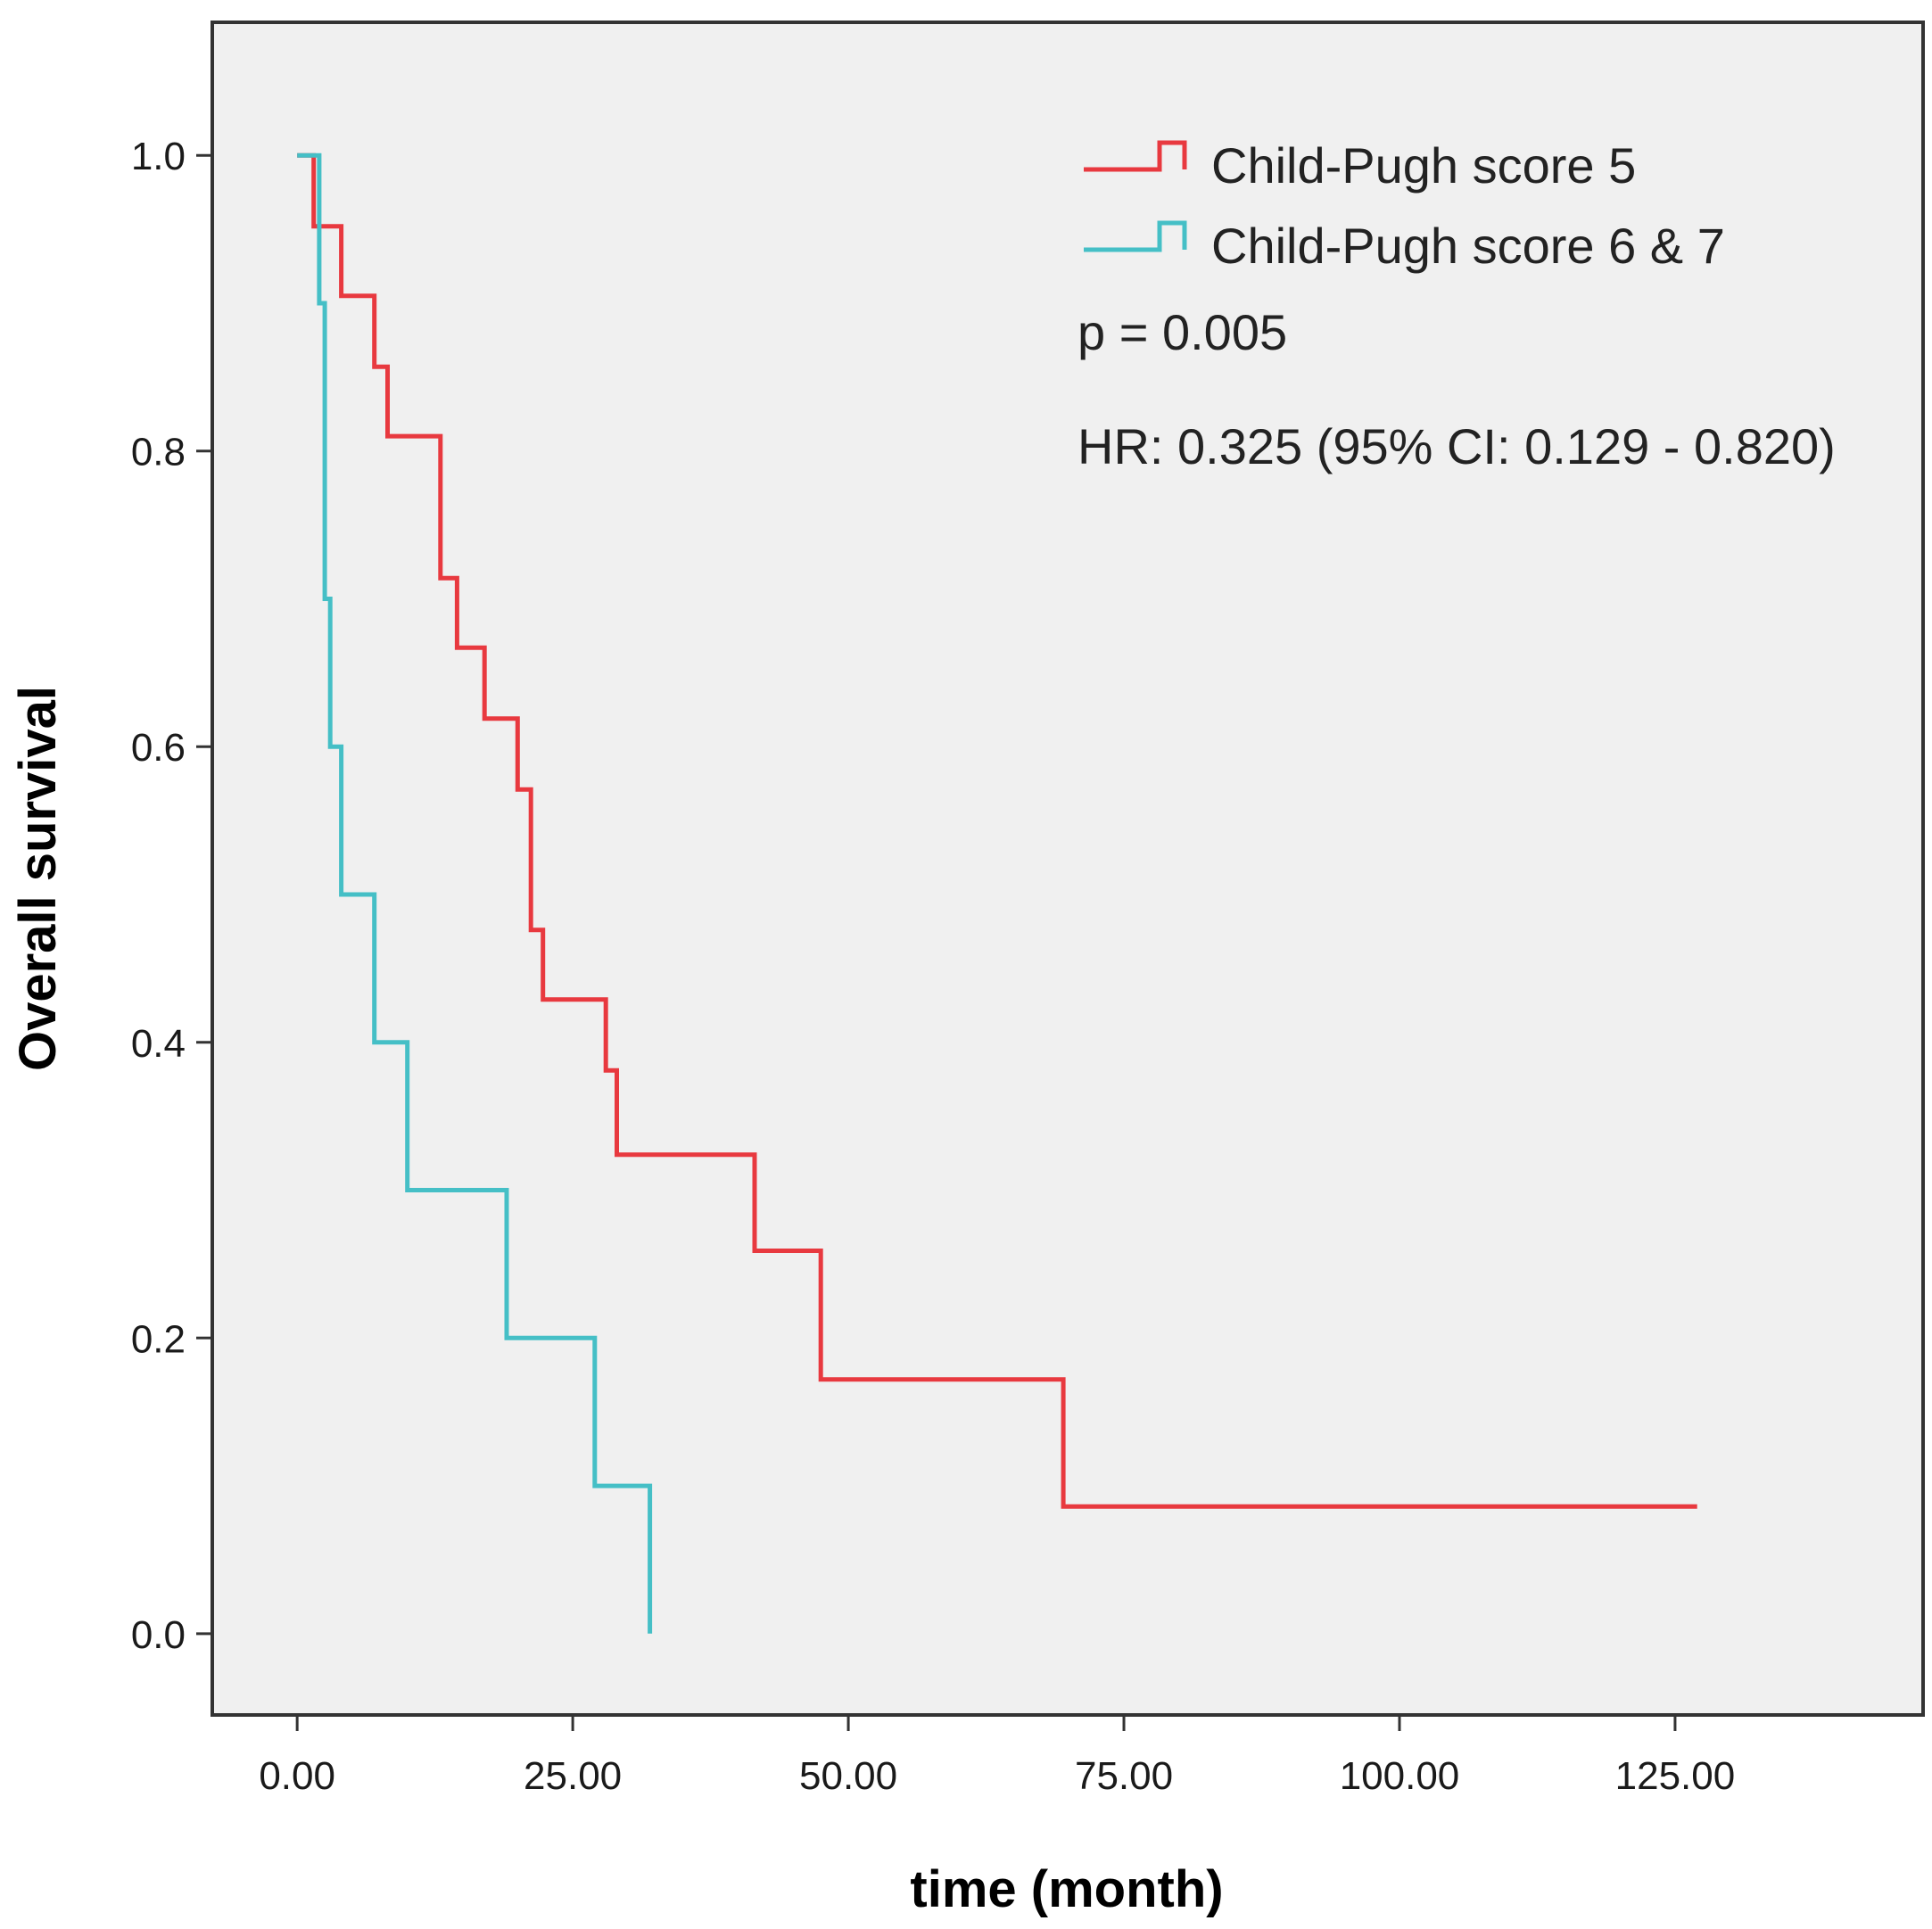 The width and height of the screenshot is (1932, 1929). I want to click on y-tick-label: 0.0, so click(158, 1635).